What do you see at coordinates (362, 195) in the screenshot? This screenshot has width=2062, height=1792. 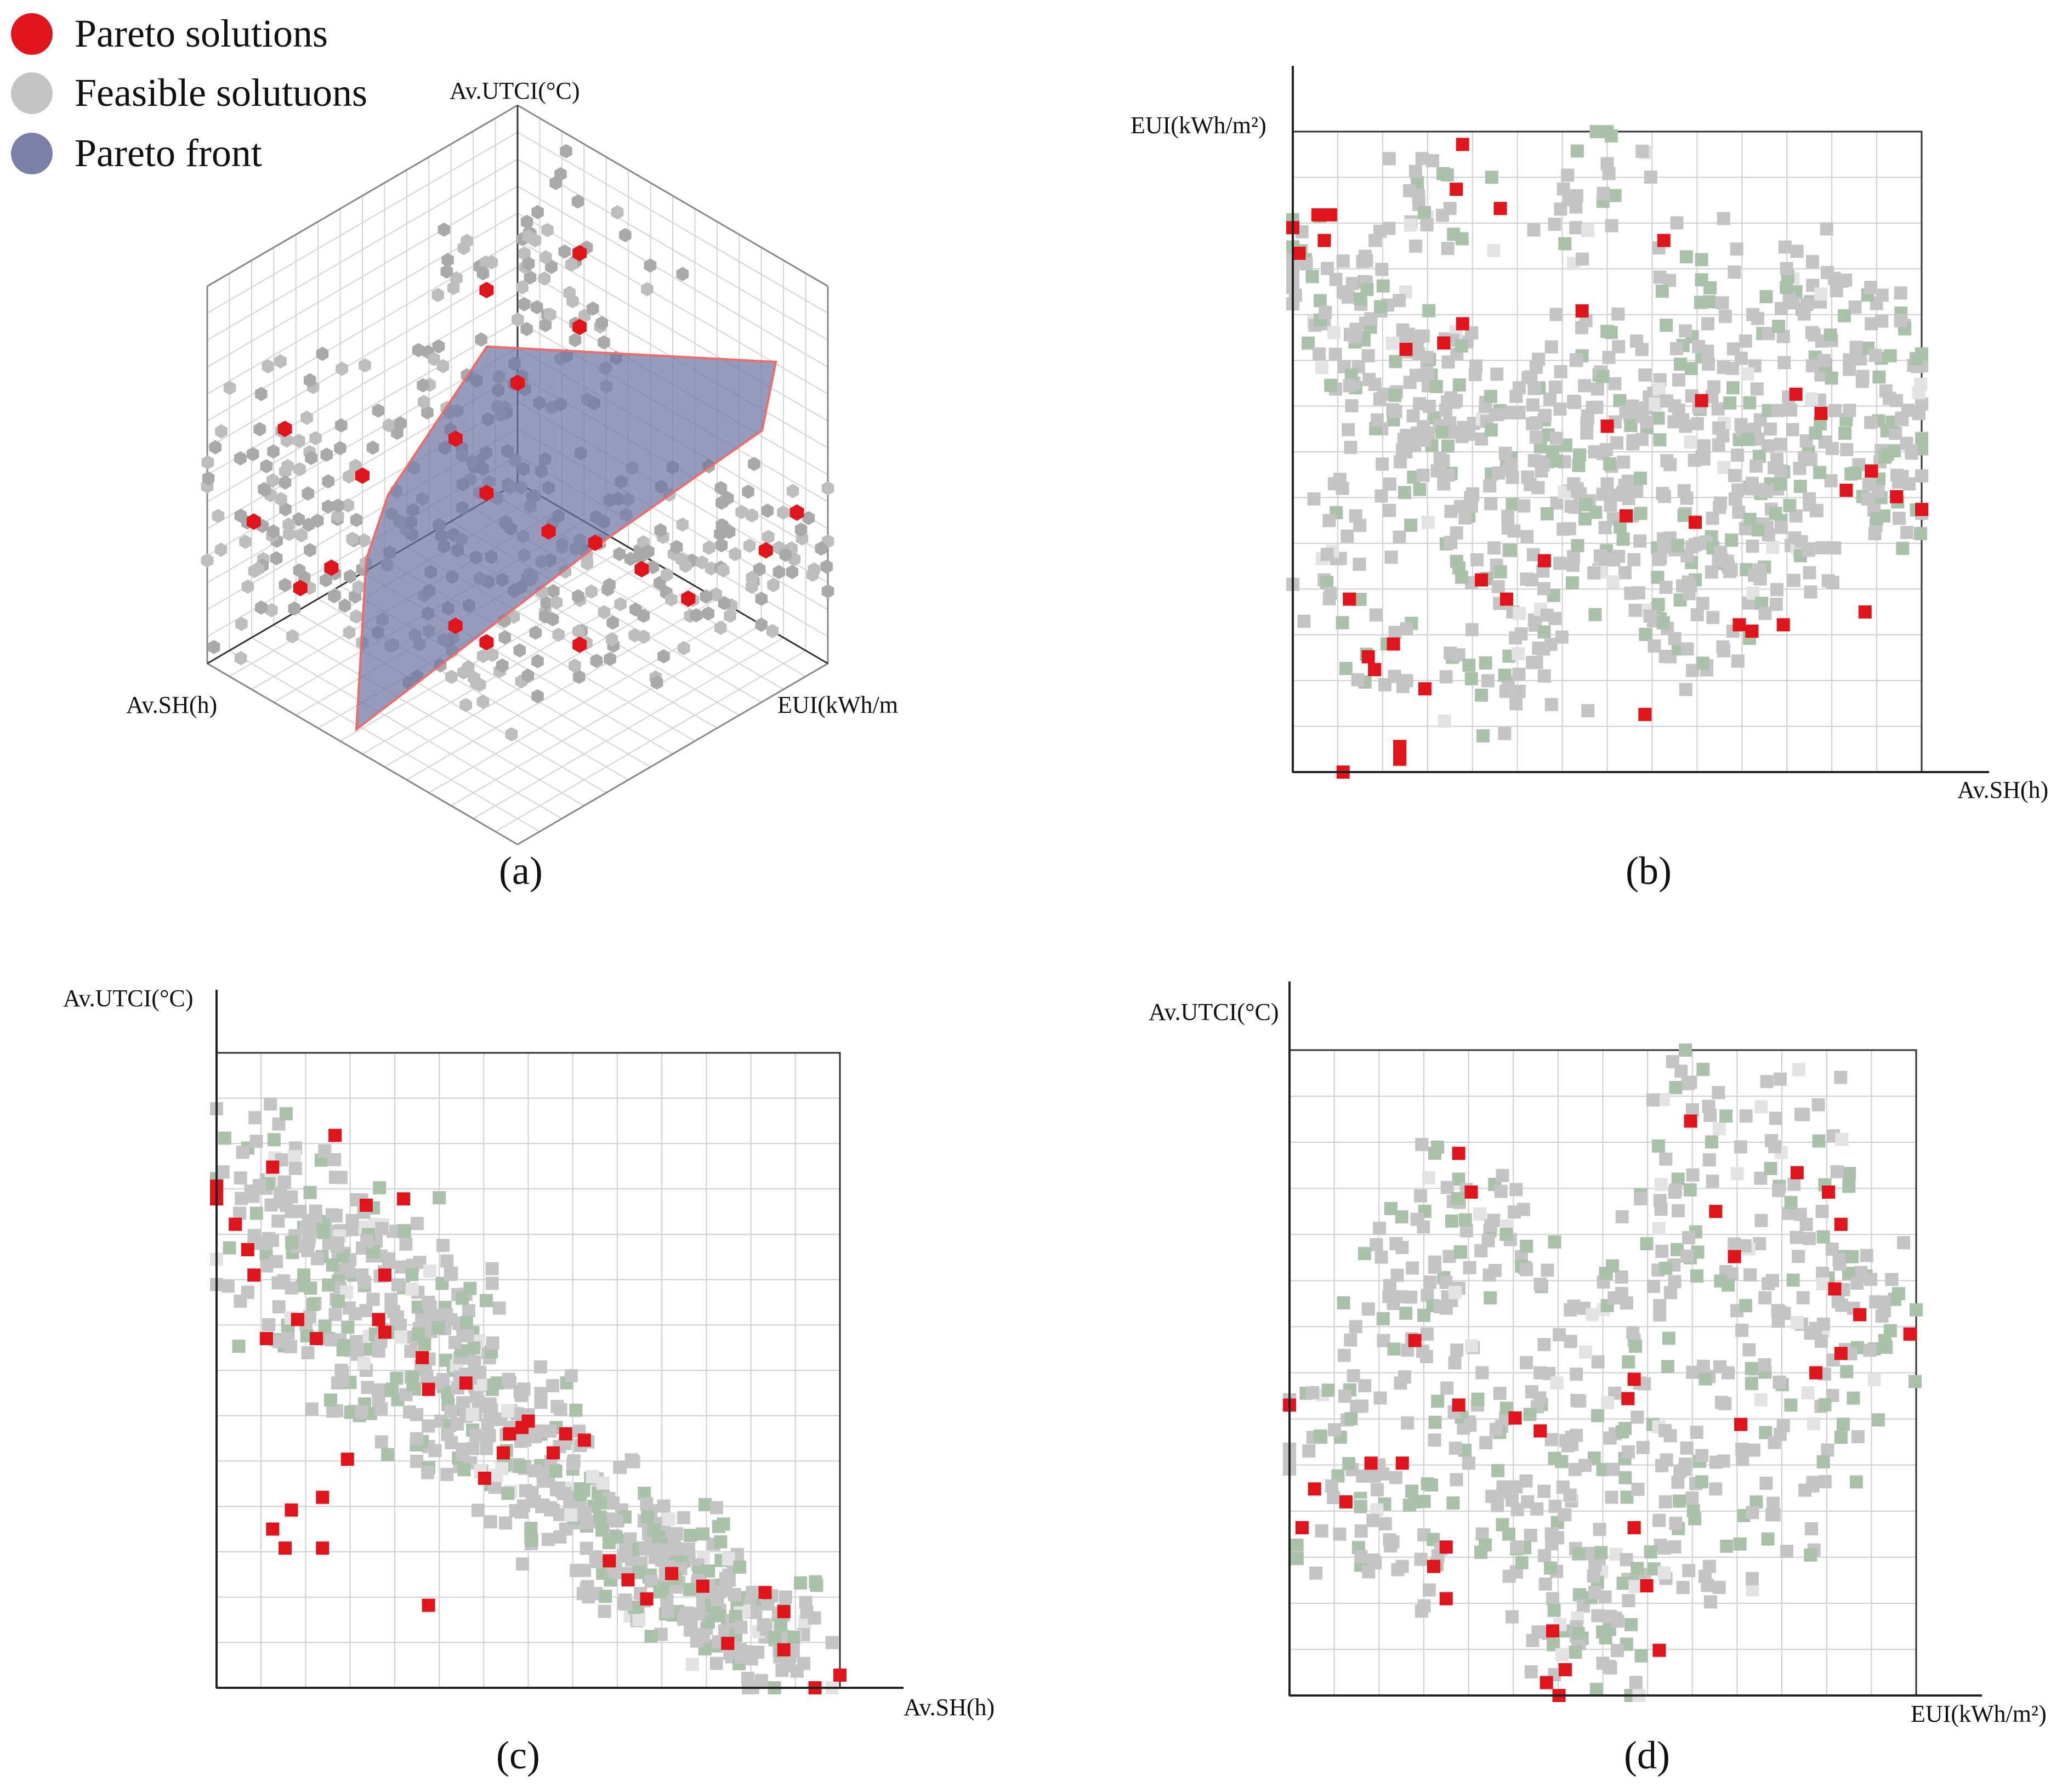 I see `panel-a-border-line` at bounding box center [362, 195].